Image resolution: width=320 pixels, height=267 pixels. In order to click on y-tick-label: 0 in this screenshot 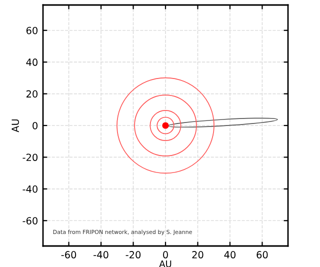, I will do `click(35, 126)`.